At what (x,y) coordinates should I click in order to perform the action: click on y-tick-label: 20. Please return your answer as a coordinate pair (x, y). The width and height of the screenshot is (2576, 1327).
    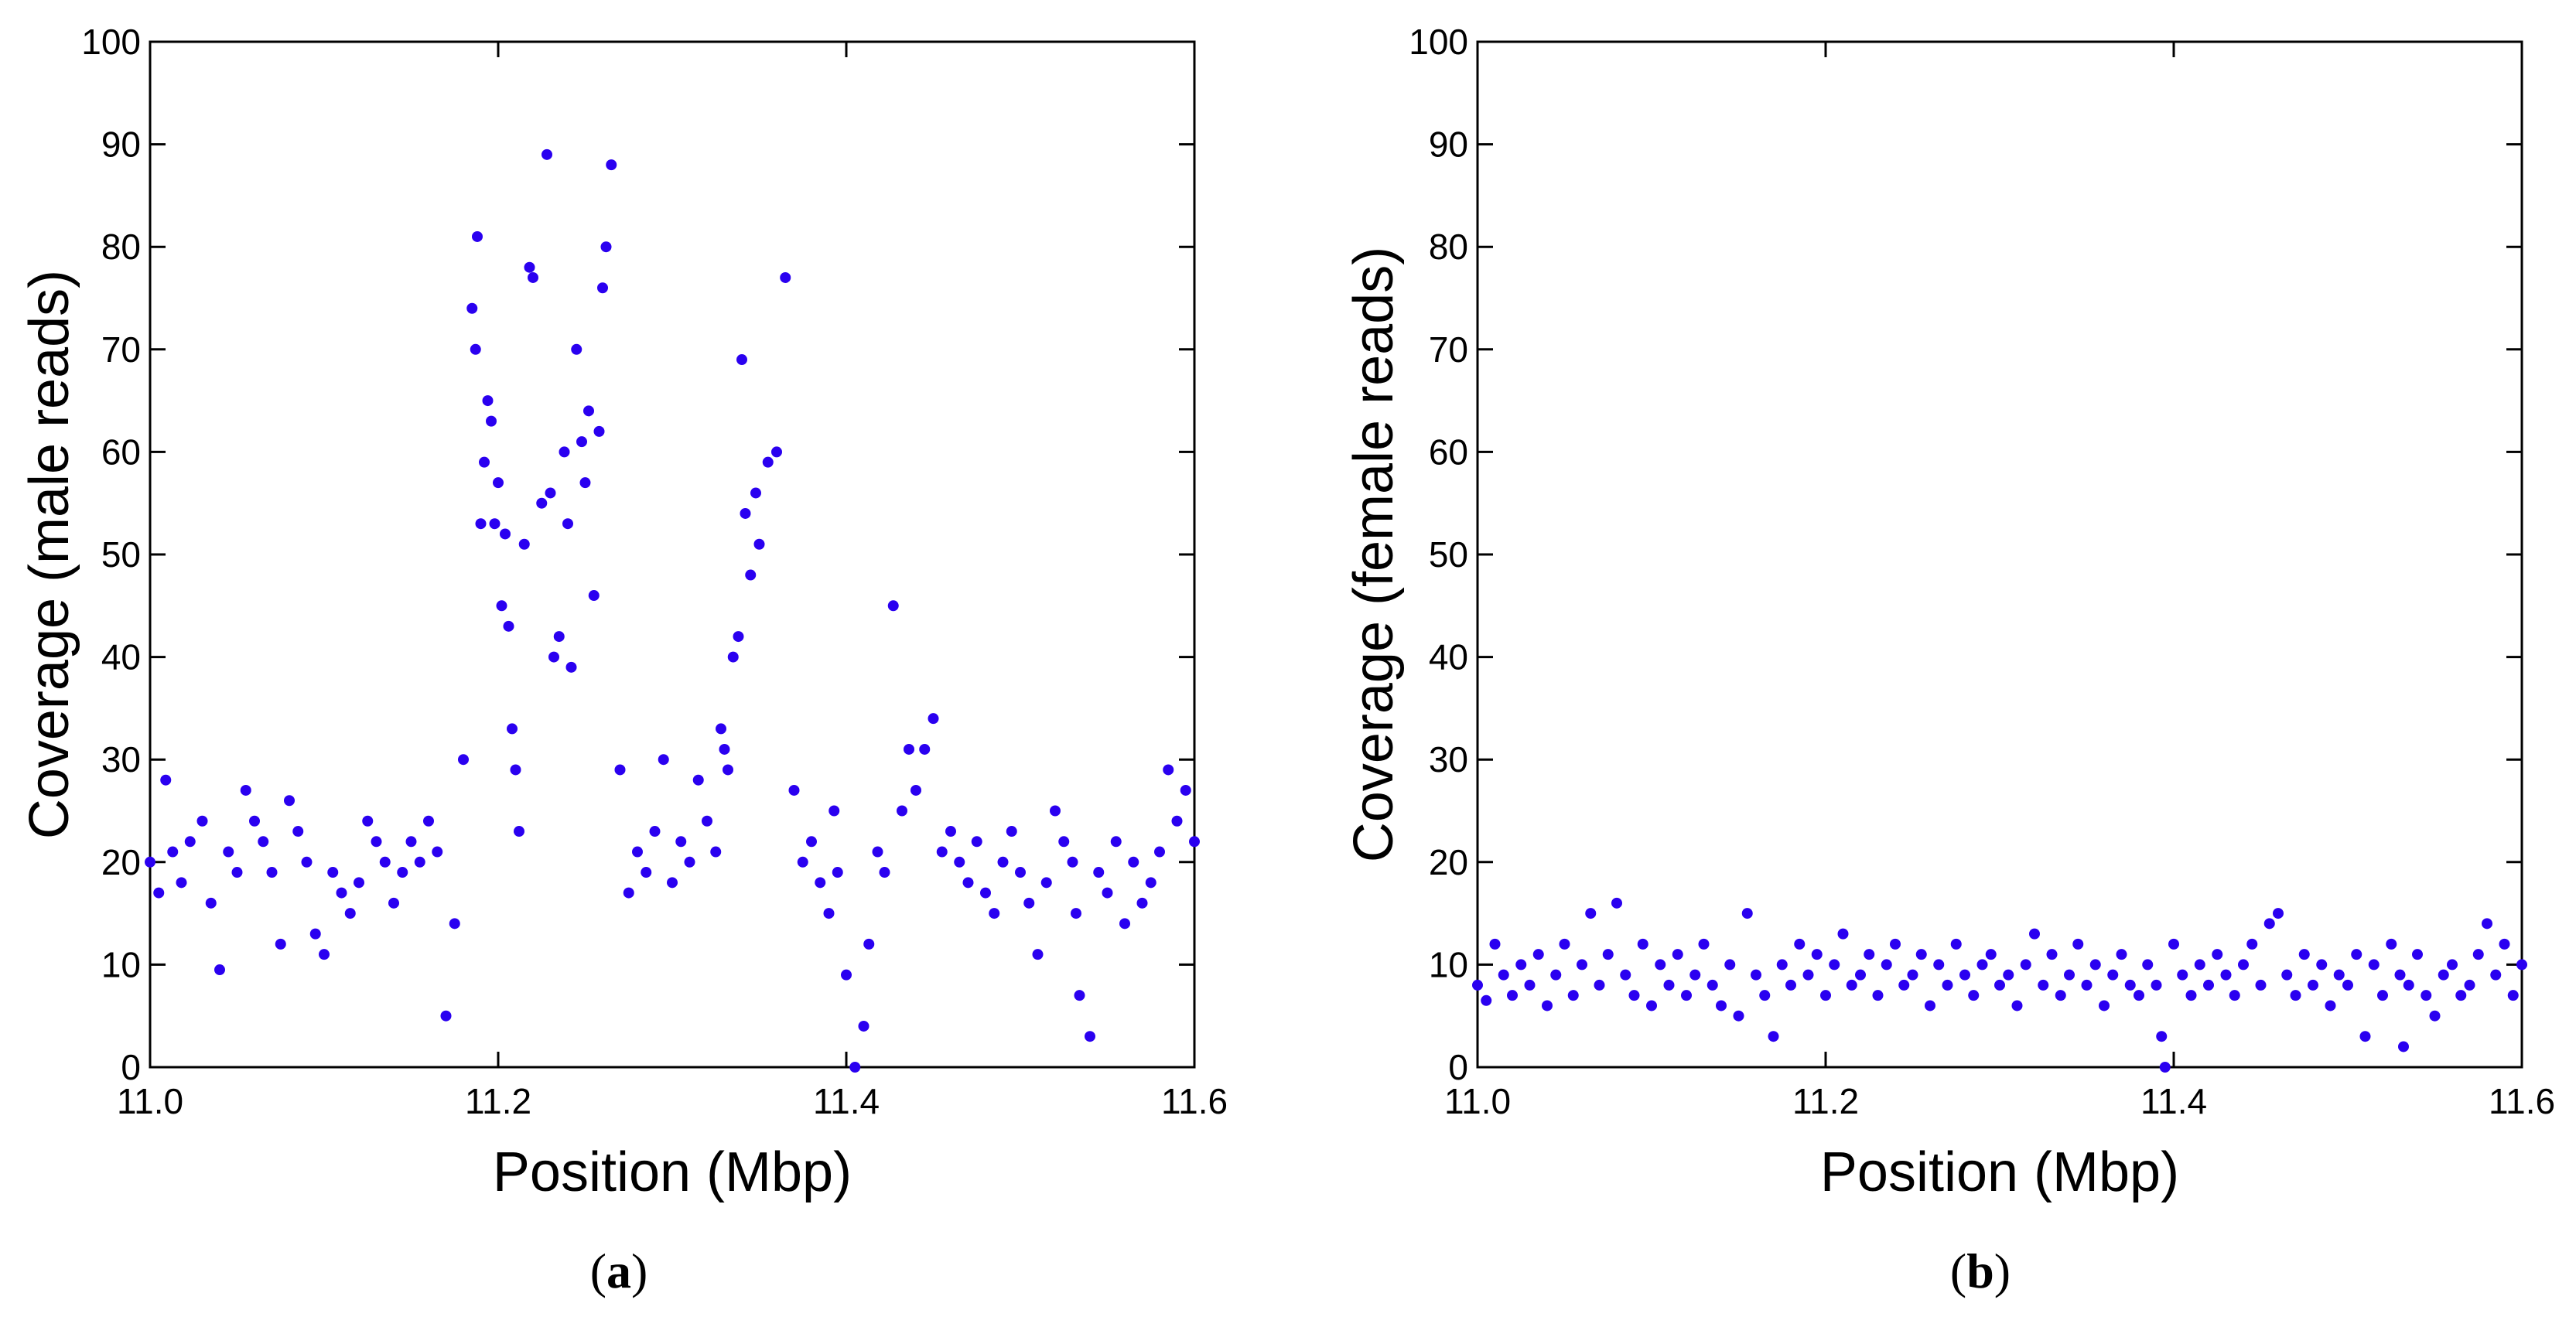
    Looking at the image, I should click on (121, 862).